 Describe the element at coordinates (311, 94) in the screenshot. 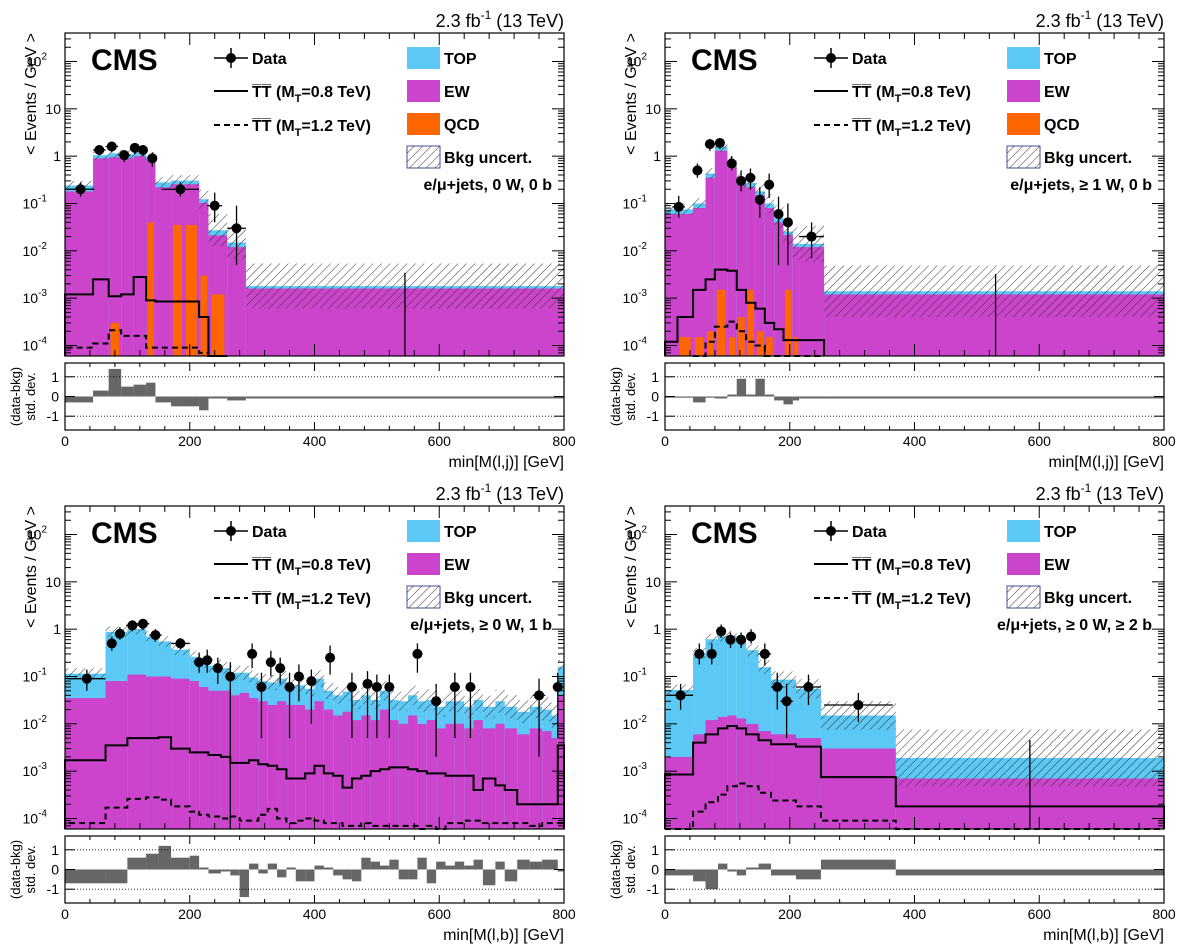

I see `legend-signal-08-label: T̅T̅ (MT=0.8 TeV)` at that location.